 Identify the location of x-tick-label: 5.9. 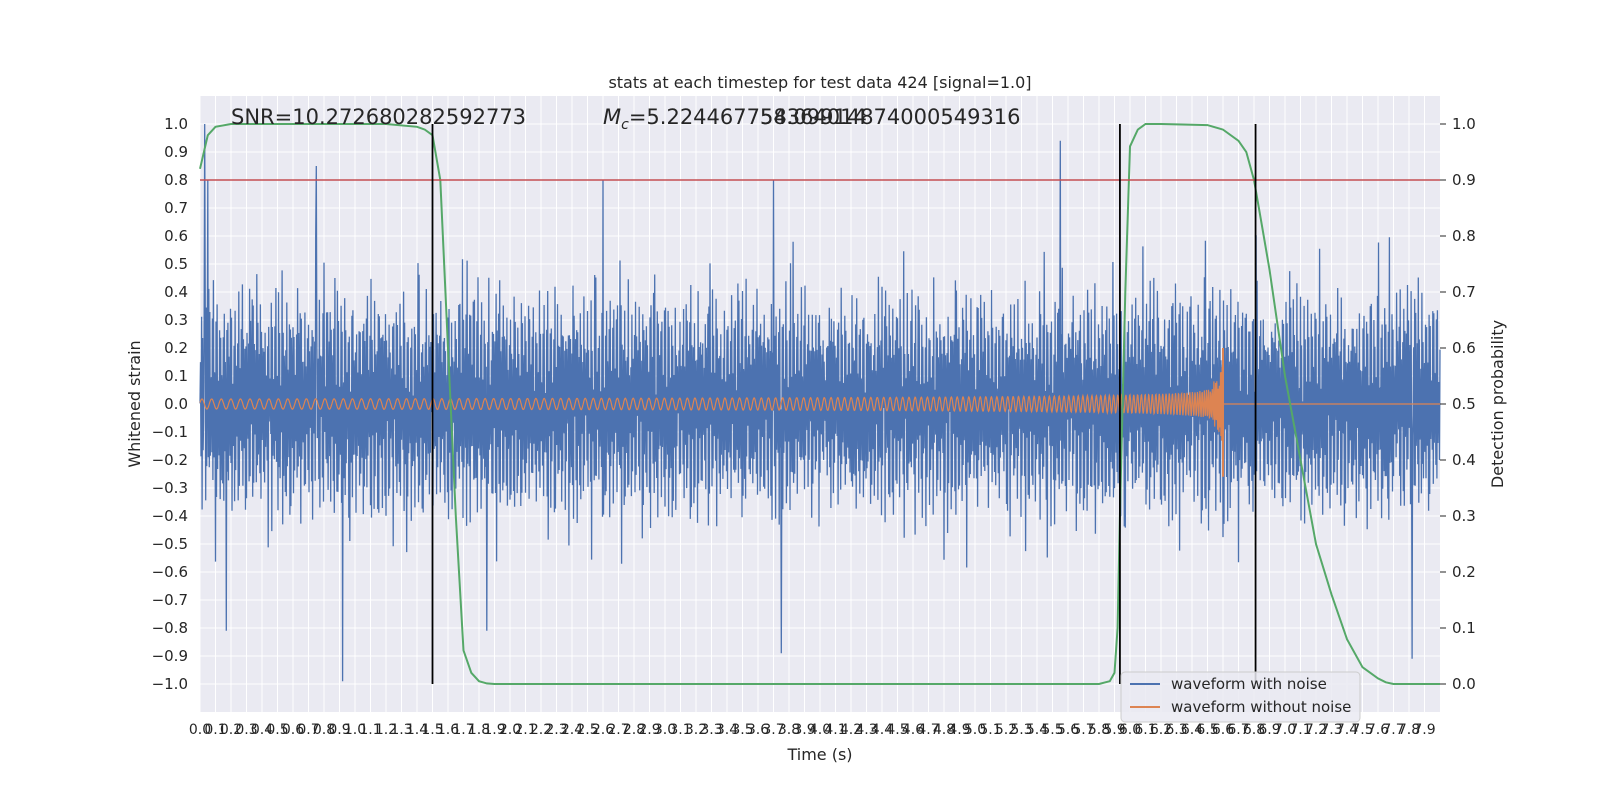
(1114, 730).